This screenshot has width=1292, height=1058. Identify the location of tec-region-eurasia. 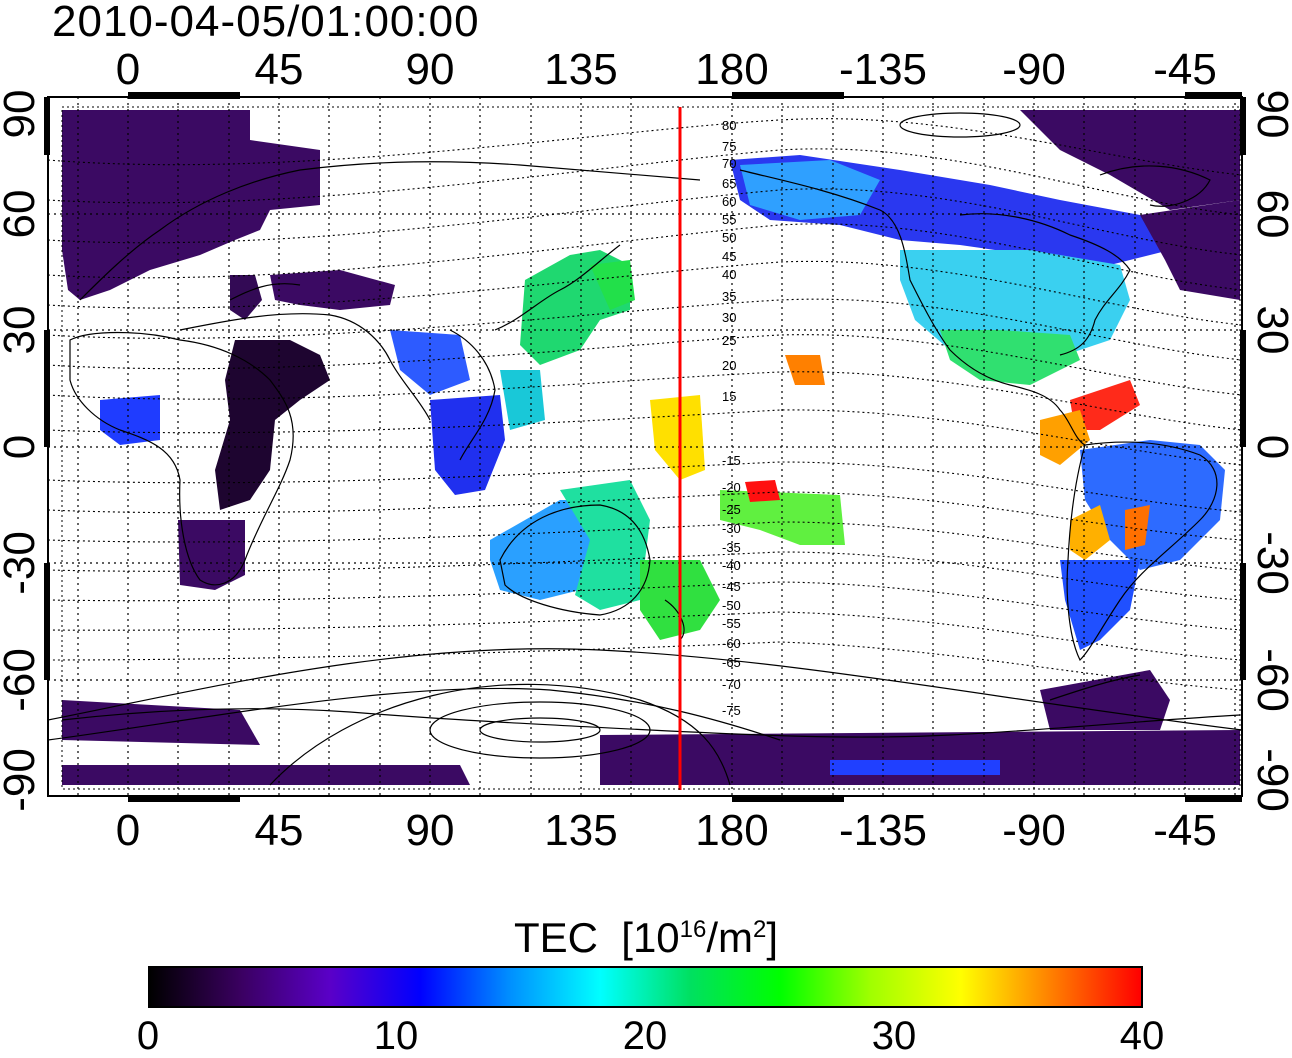
(191, 205).